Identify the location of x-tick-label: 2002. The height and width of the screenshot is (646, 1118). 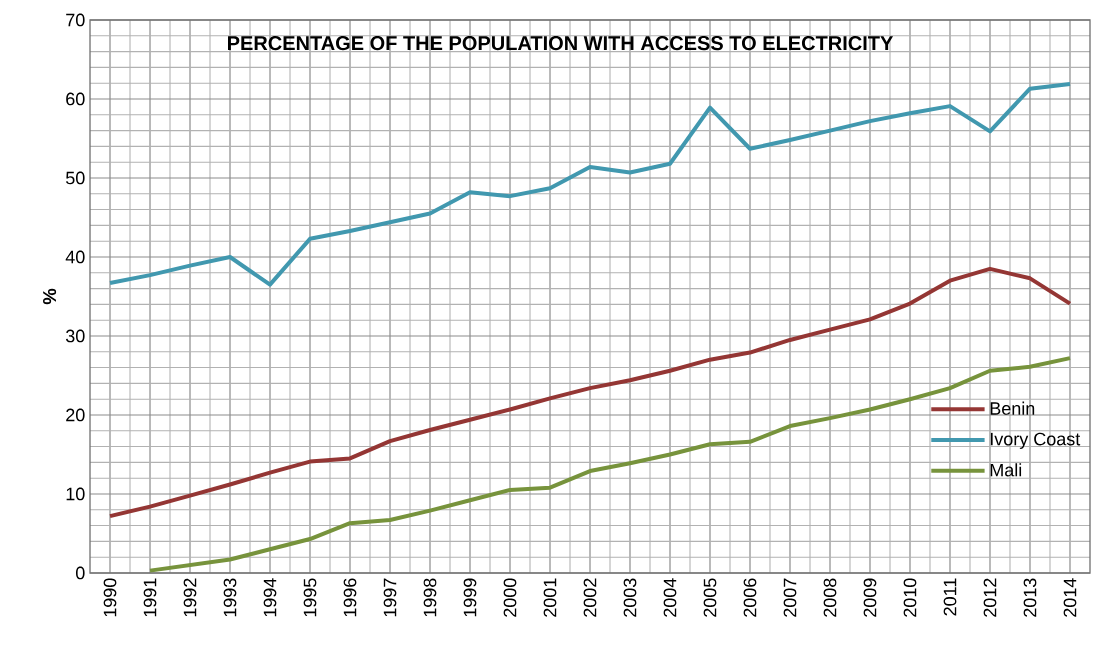
(590, 597).